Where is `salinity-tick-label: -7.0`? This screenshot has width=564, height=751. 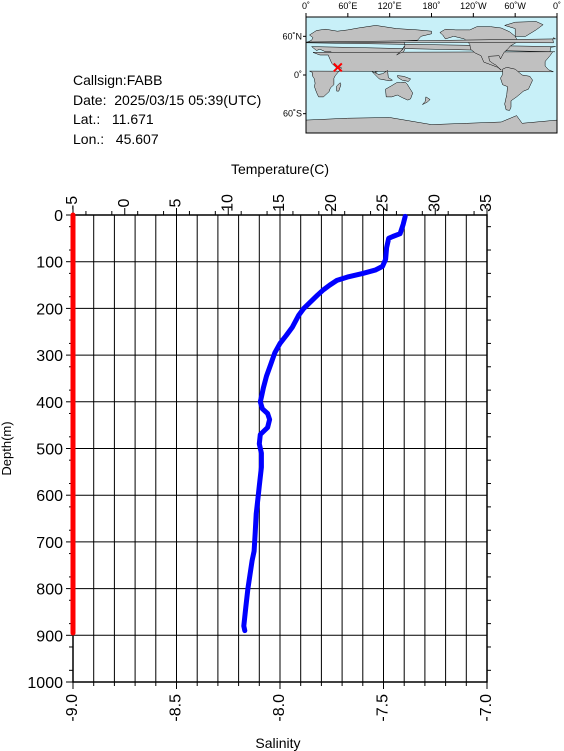
salinity-tick-label: -7.0 is located at coordinates (486, 708).